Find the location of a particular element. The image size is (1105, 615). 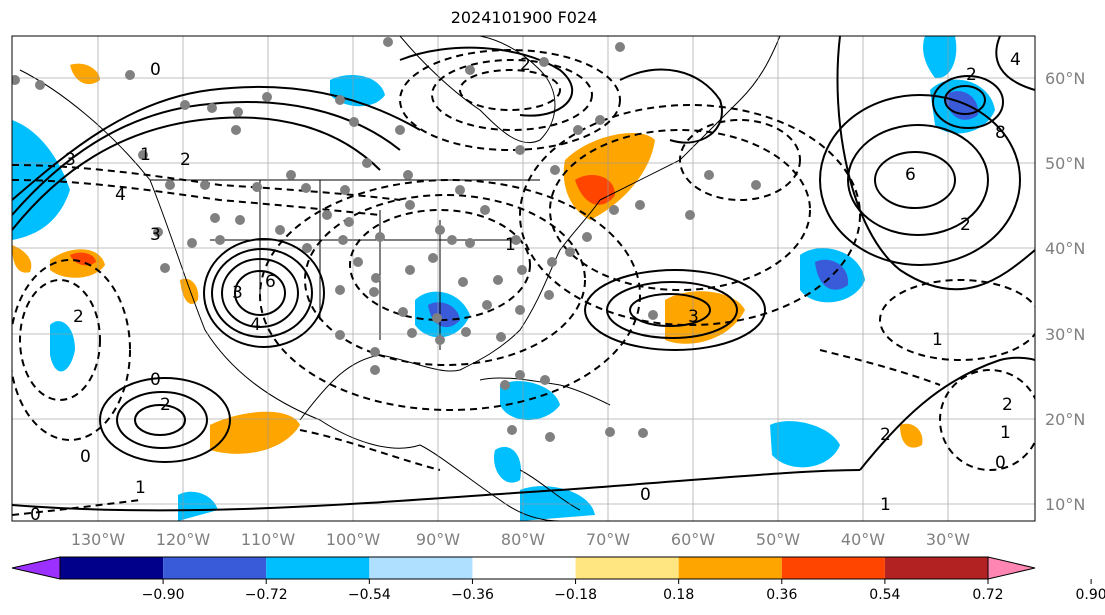

colorbar-tick-label: 0.18 is located at coordinates (678, 595).